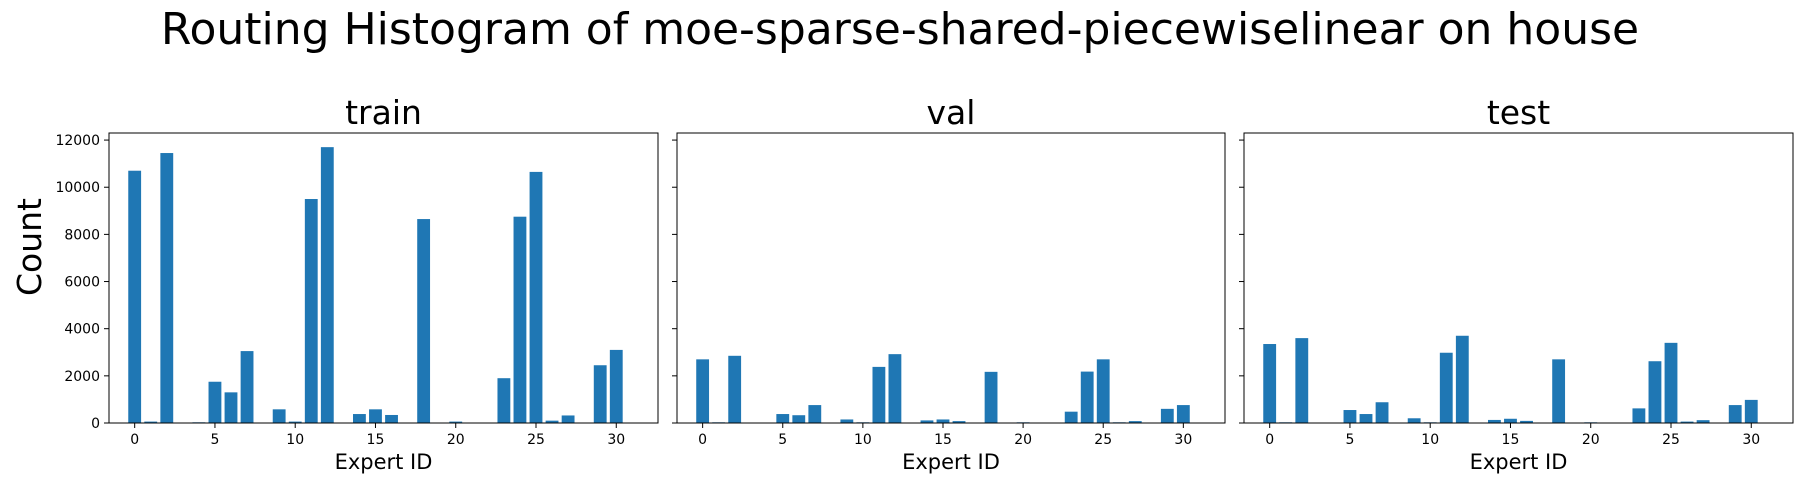  Describe the element at coordinates (82, 235) in the screenshot. I see `y-tick-label: 8000` at that location.